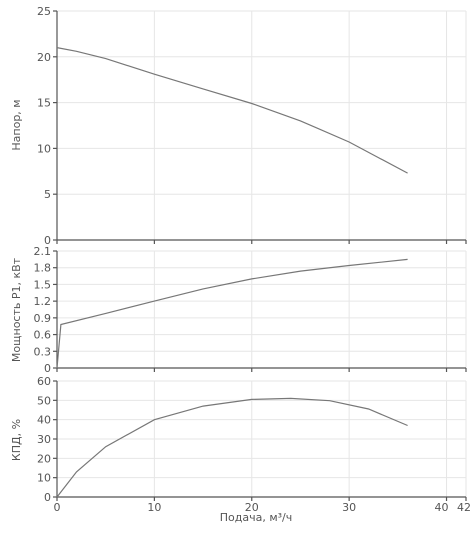 Image resolution: width=473 pixels, height=549 pixels. Describe the element at coordinates (232, 447) in the screenshot. I see `efficiency-curve` at that location.